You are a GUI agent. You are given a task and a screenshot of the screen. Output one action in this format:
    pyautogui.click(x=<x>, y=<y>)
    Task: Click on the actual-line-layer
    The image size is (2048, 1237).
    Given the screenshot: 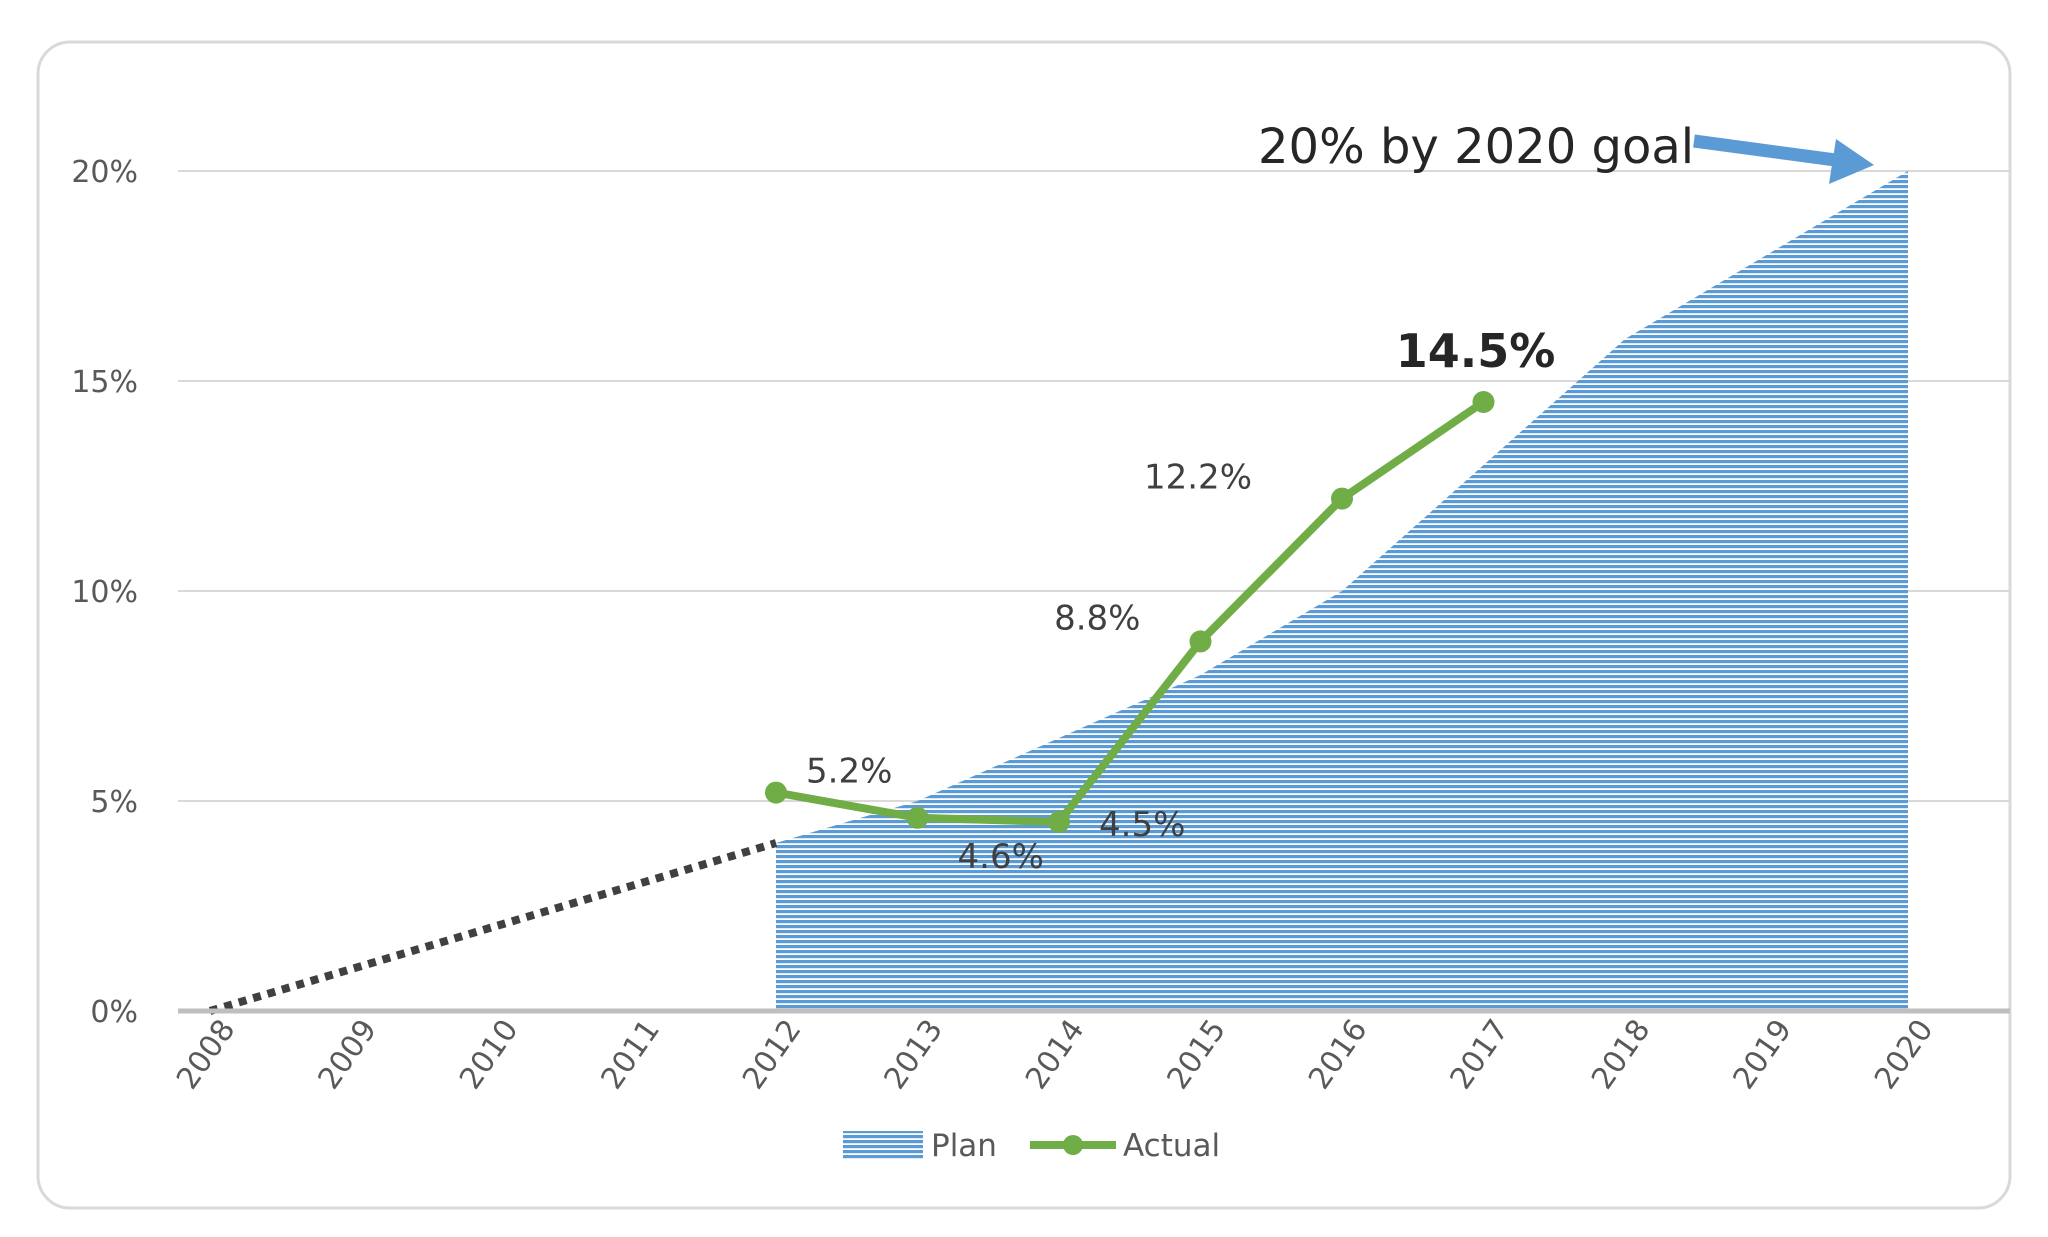 What is the action you would take?
    pyautogui.click(x=1130, y=612)
    